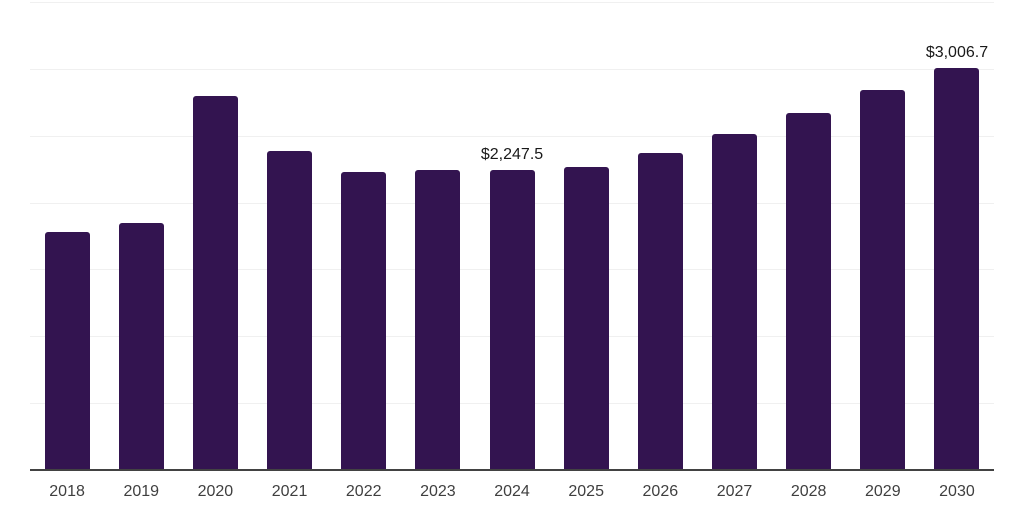 Image resolution: width=1024 pixels, height=512 pixels. I want to click on bar-slot-2021, so click(289, 236).